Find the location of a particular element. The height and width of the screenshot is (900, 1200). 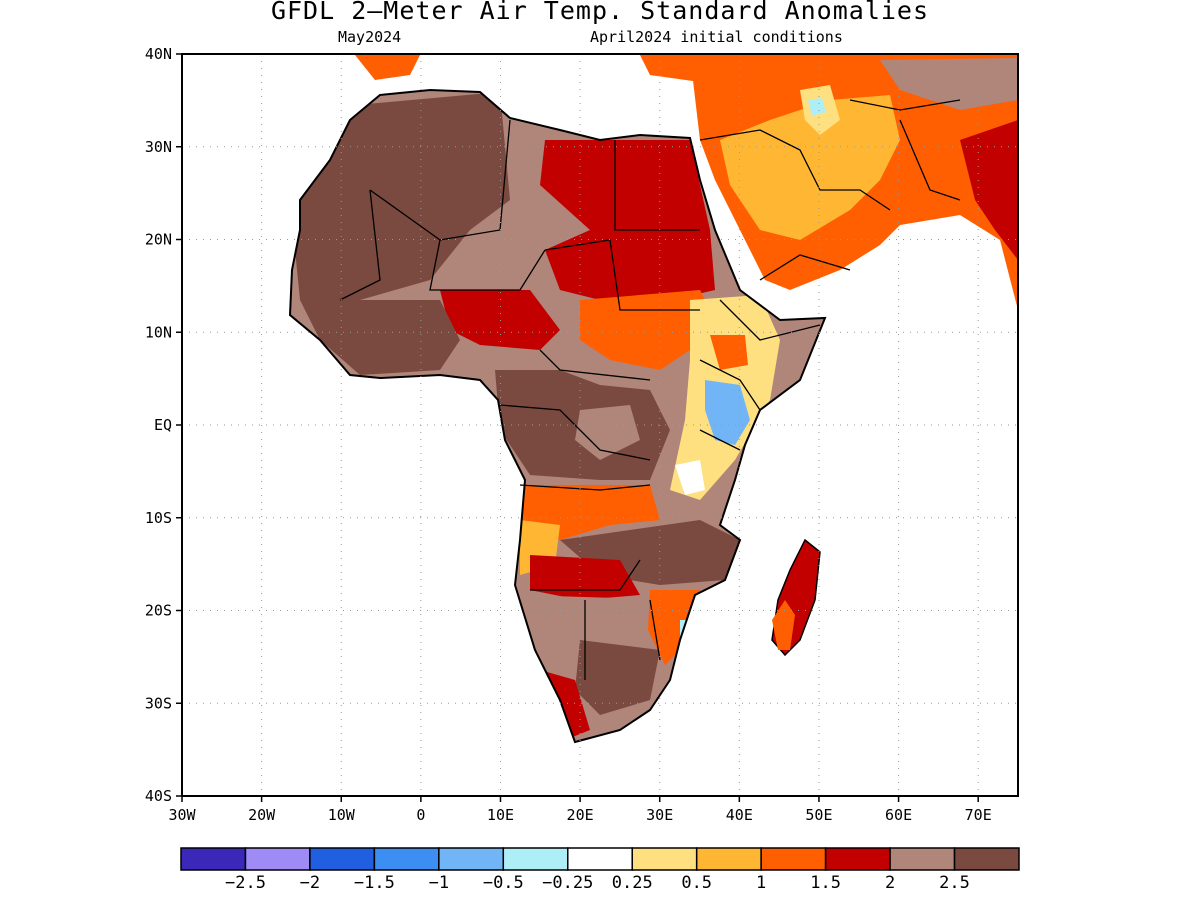

lon-label: 20E is located at coordinates (580, 815).